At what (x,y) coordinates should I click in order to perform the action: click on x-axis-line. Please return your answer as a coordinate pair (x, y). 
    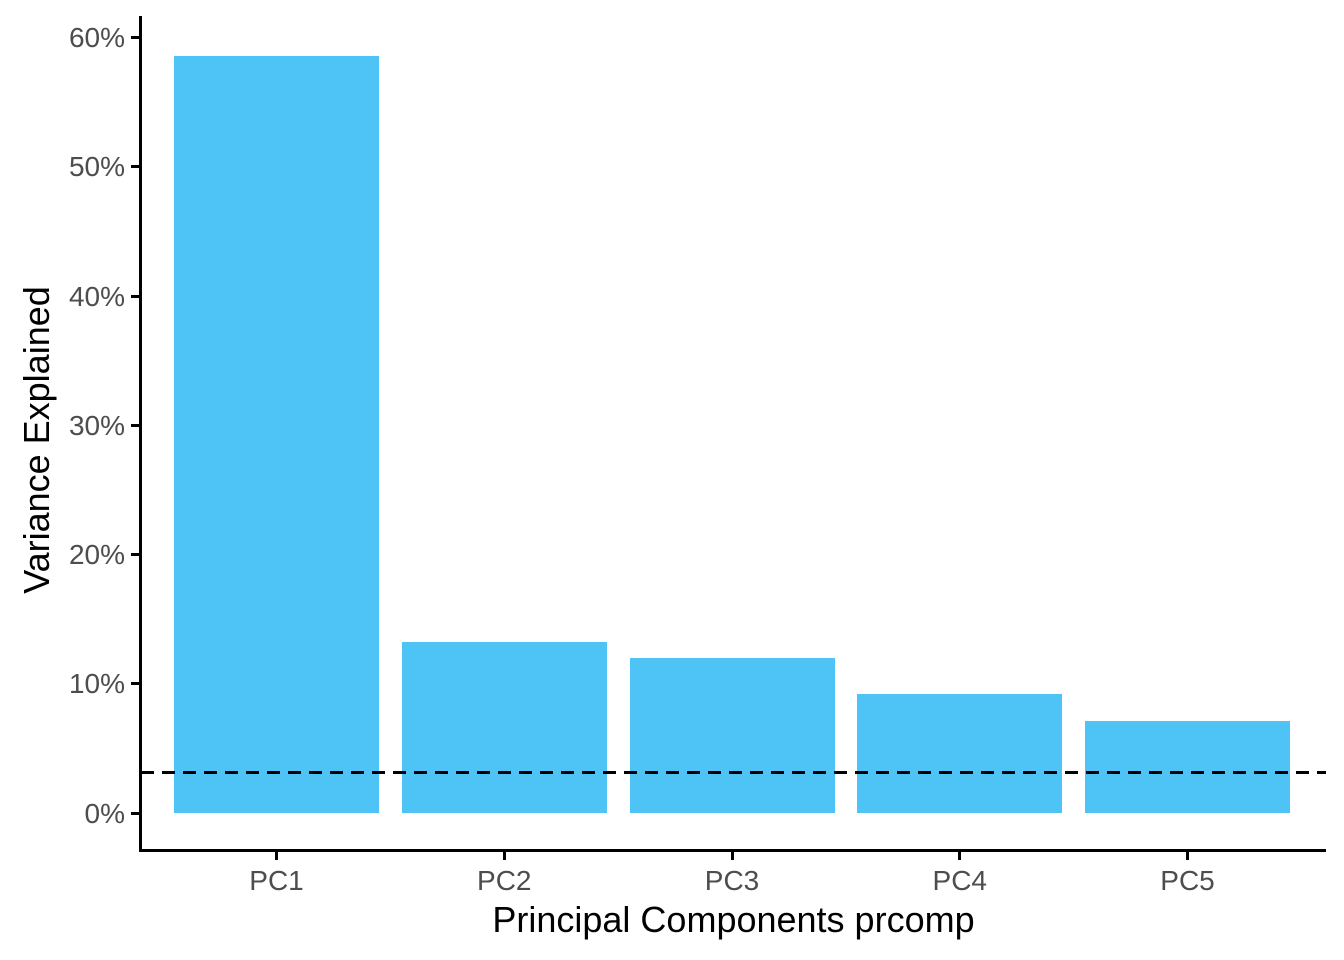
    Looking at the image, I should click on (732, 850).